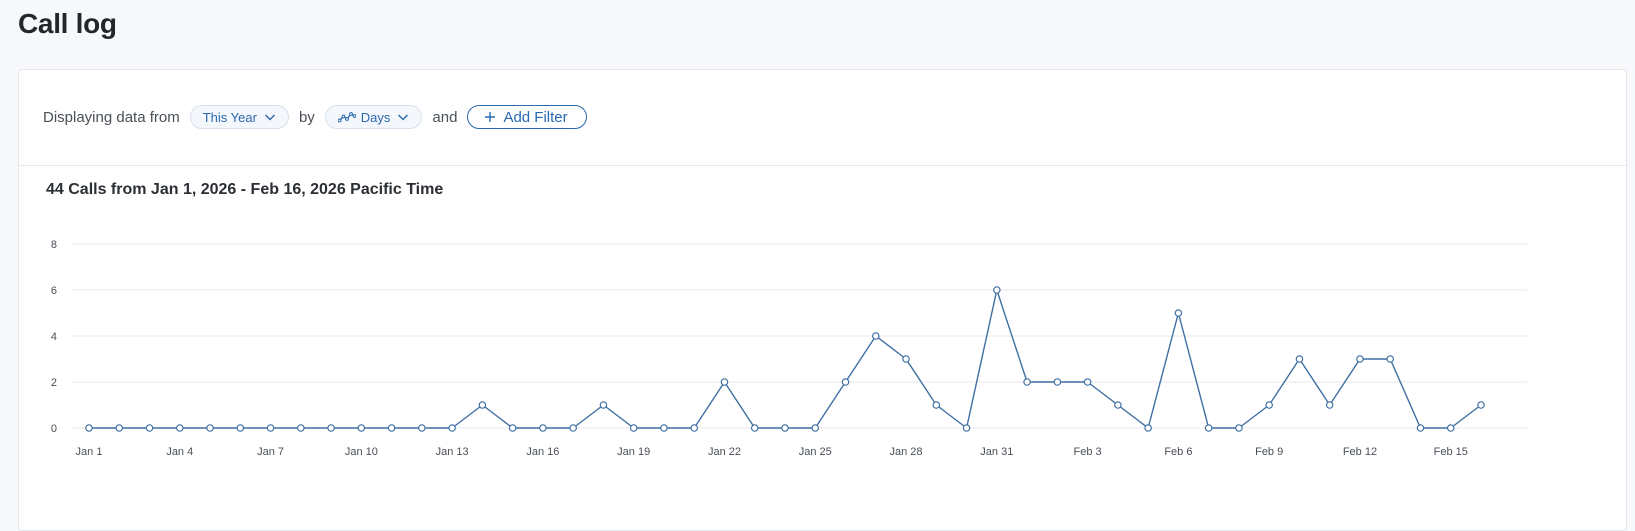 The image size is (1635, 531). I want to click on and-text: and, so click(445, 117).